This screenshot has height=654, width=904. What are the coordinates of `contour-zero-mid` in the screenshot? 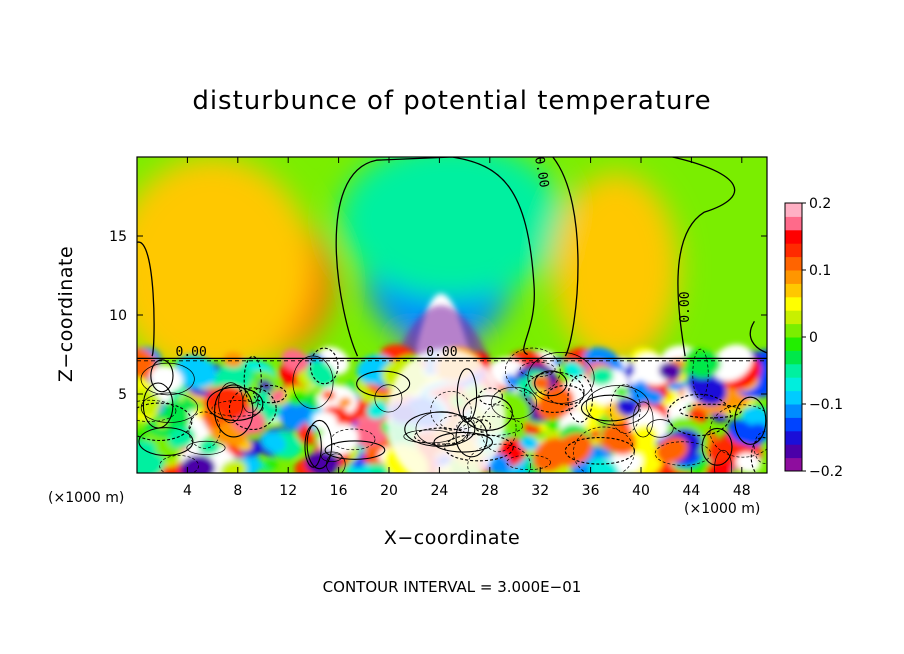 It's located at (565, 257).